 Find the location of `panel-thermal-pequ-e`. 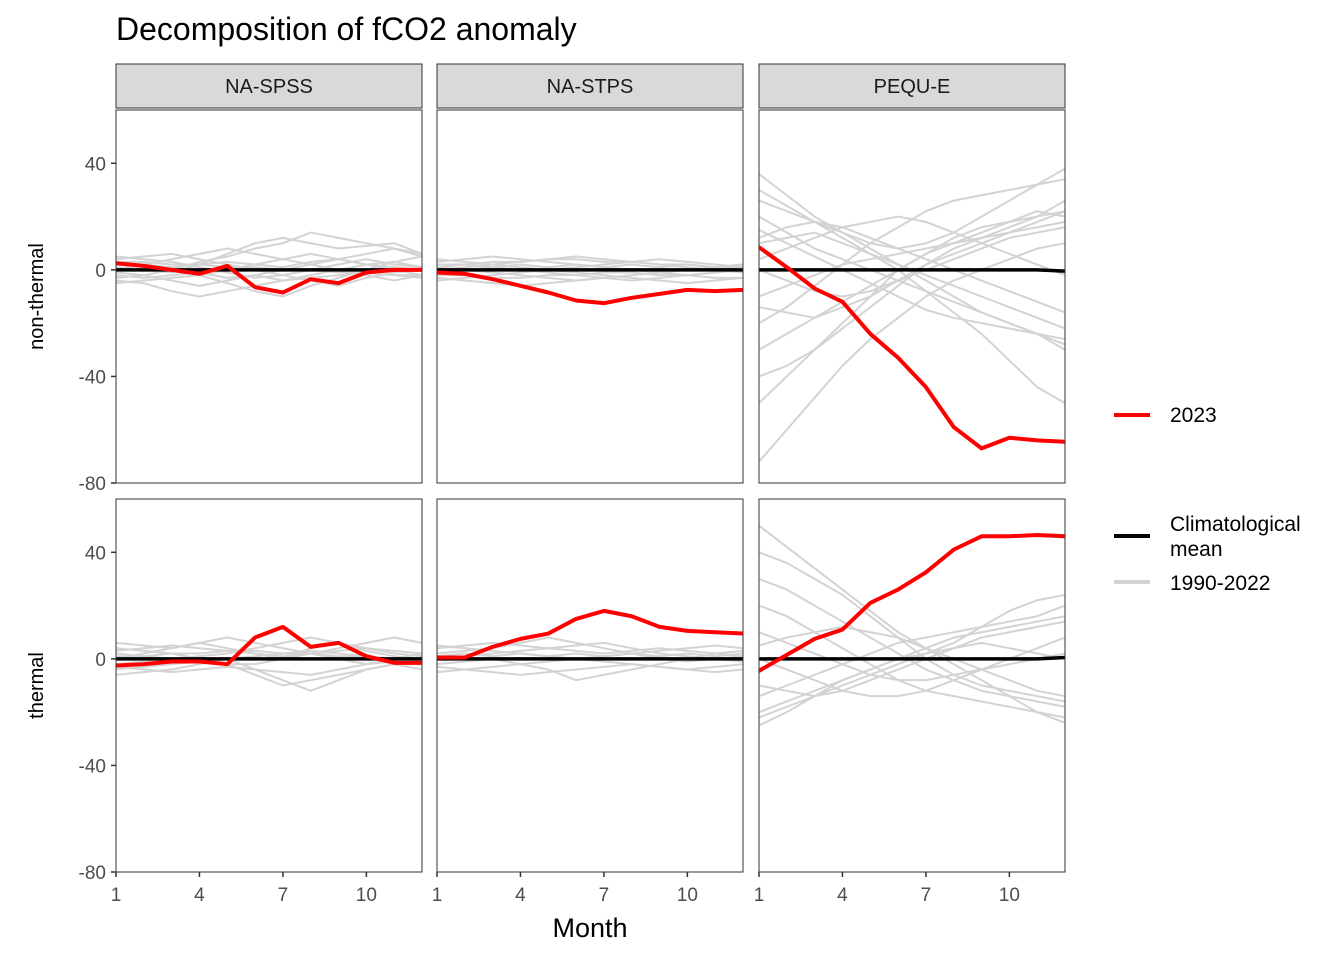

panel-thermal-pequ-e is located at coordinates (912, 685).